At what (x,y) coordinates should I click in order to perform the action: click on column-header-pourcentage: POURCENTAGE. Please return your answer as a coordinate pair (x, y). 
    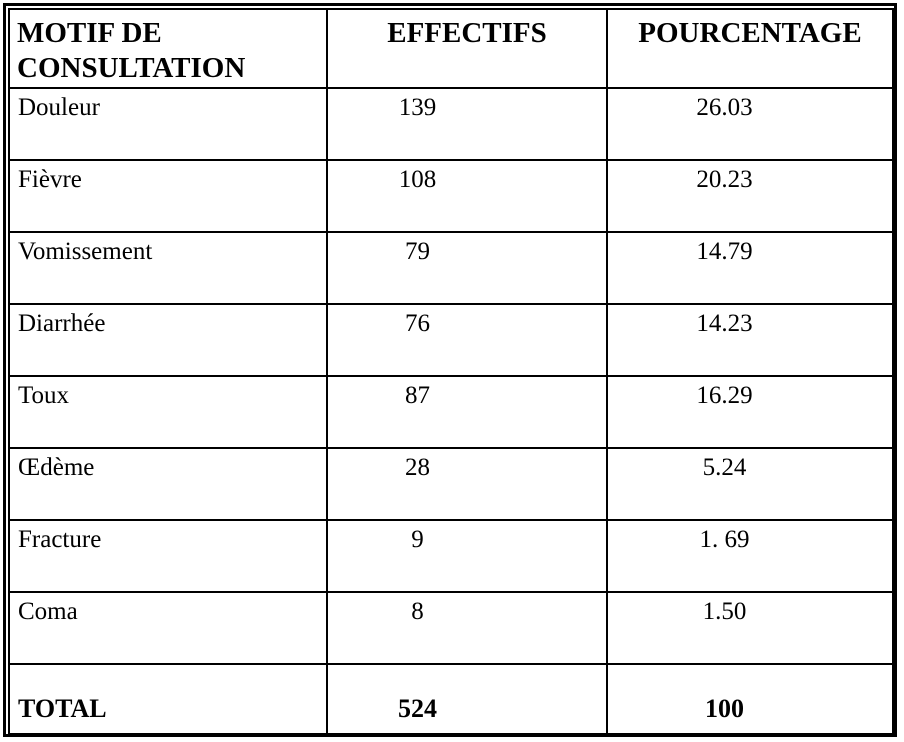
    Looking at the image, I should click on (750, 48).